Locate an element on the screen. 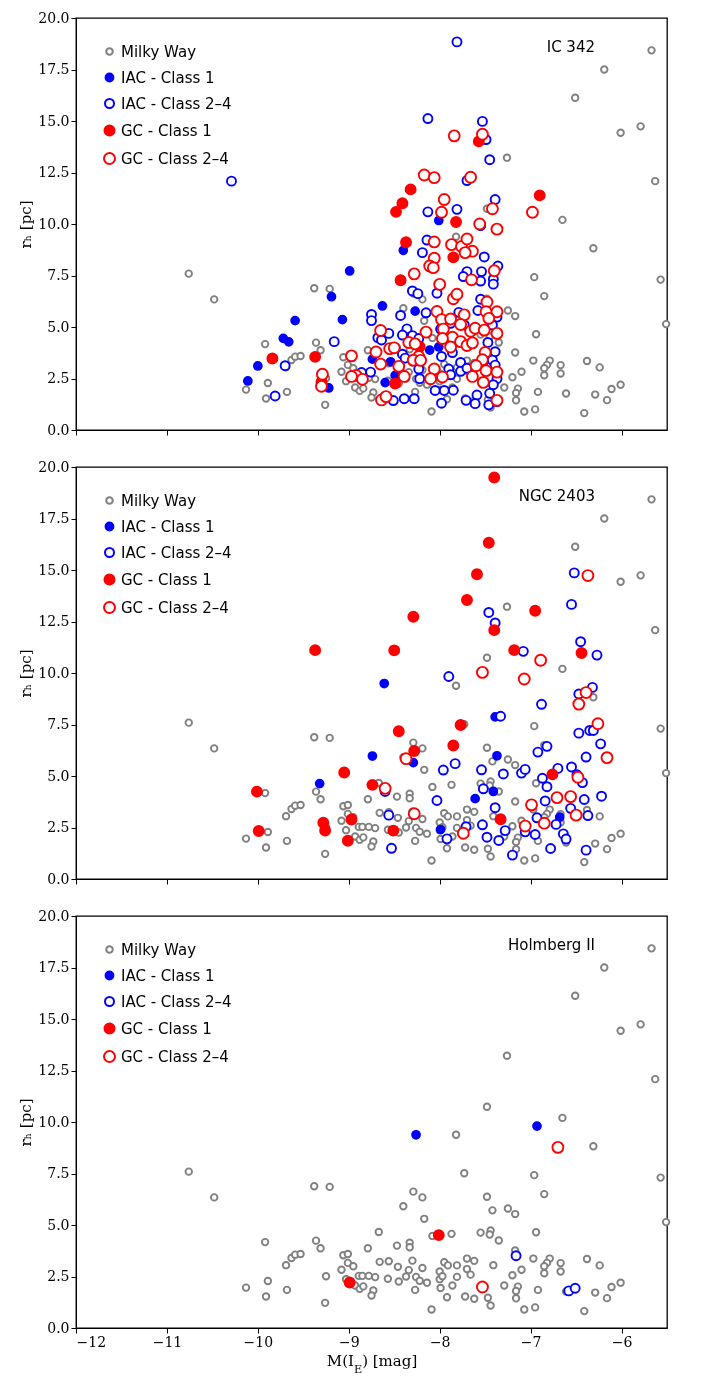 The image size is (707, 1383). x-tick-label: −10 is located at coordinates (258, 1341).